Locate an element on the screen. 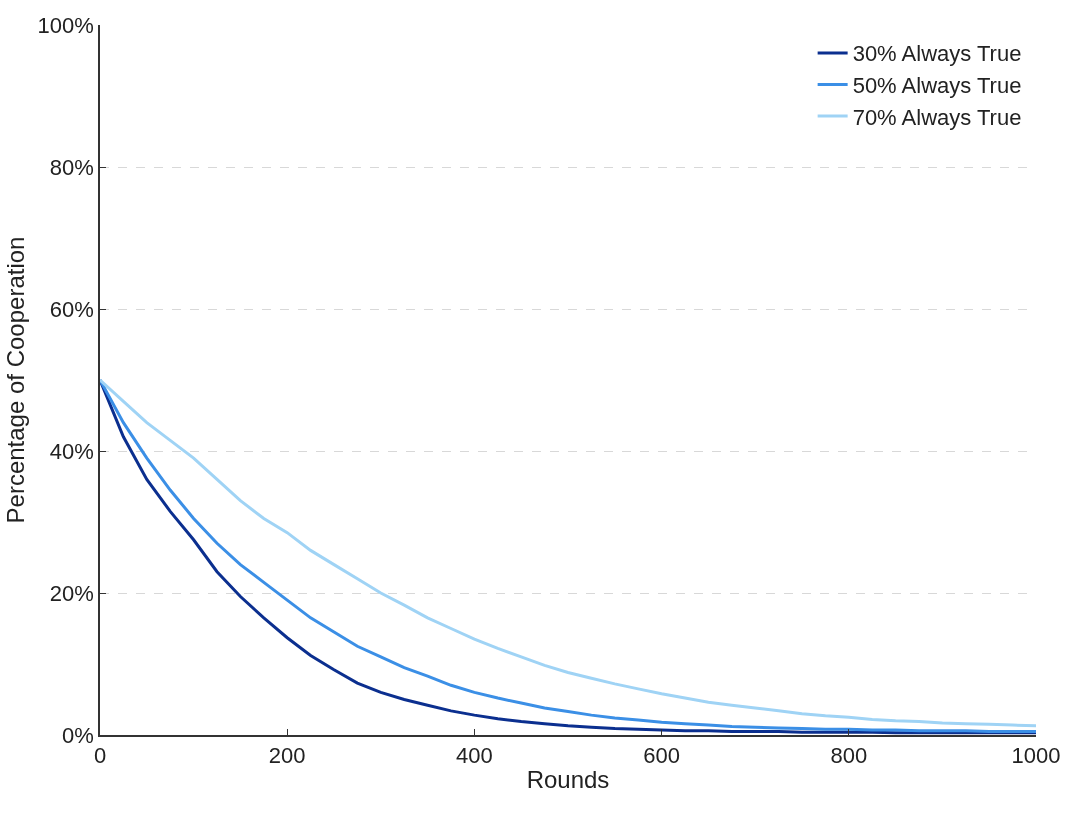 The width and height of the screenshot is (1076, 815). x-tick-label: 400 is located at coordinates (474, 756).